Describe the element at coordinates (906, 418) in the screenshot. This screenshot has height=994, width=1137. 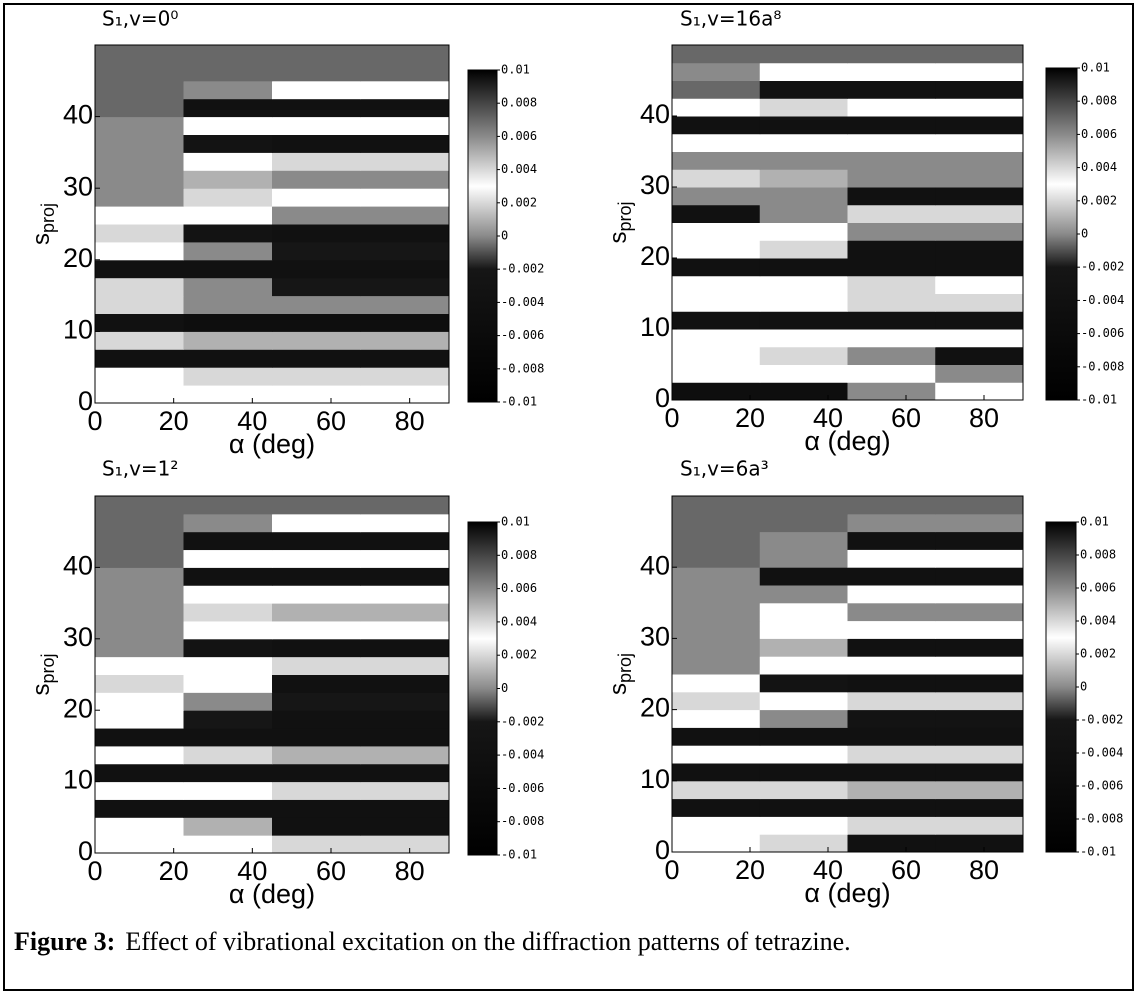
I see `x-tick-label: 60` at that location.